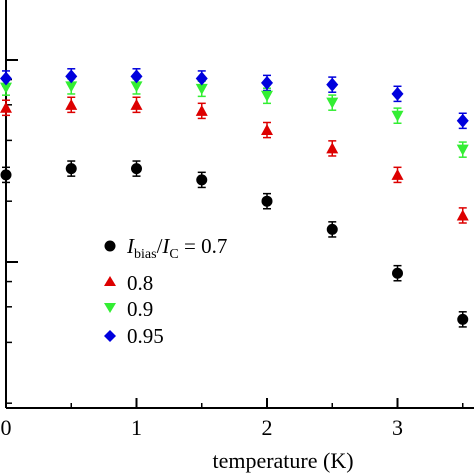 The image size is (474, 474). What do you see at coordinates (110, 336) in the screenshot?
I see `legend-marker-diamond` at bounding box center [110, 336].